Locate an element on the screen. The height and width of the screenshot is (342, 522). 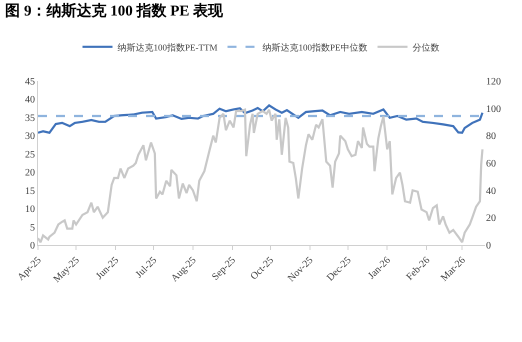
y-tick-label: 45 is located at coordinates (30, 82).